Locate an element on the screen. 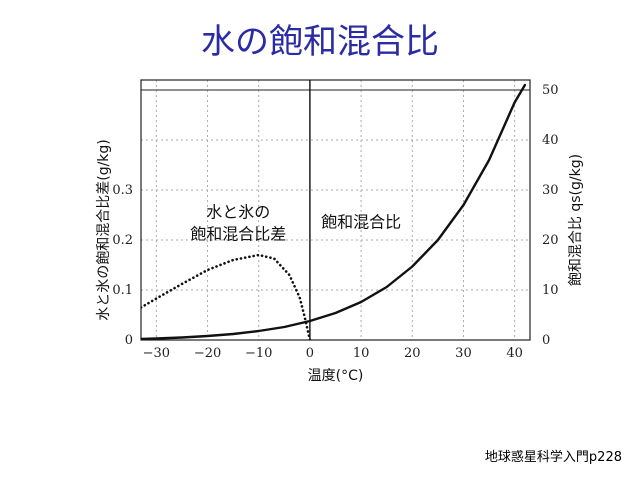 The width and height of the screenshot is (640, 480). series-water-ice-difference is located at coordinates (226, 296).